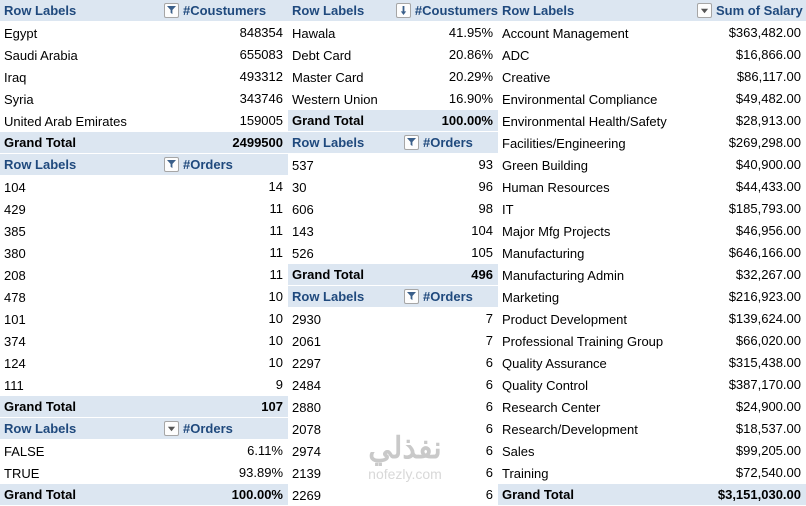  What do you see at coordinates (545, 385) in the screenshot?
I see `row-label-cell: Quality Control` at bounding box center [545, 385].